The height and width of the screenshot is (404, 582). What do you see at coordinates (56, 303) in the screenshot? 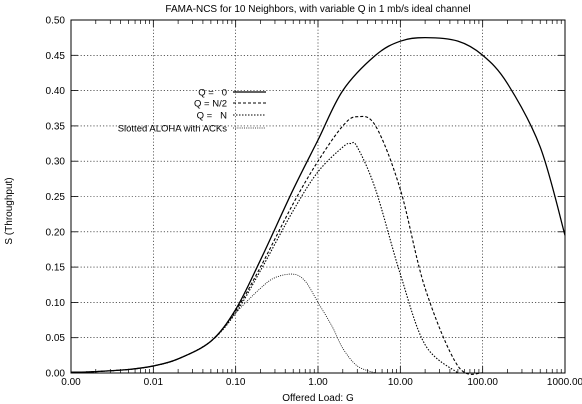
I see `y-tick-label: 0.10` at bounding box center [56, 303].